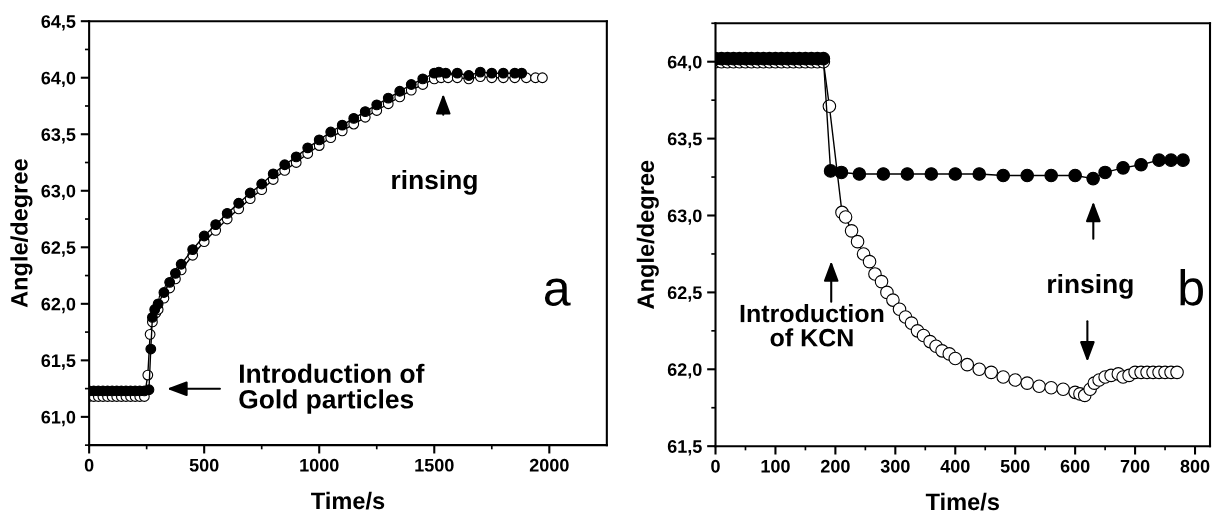  I want to click on y-tick-label: 64,5, so click(58, 23).